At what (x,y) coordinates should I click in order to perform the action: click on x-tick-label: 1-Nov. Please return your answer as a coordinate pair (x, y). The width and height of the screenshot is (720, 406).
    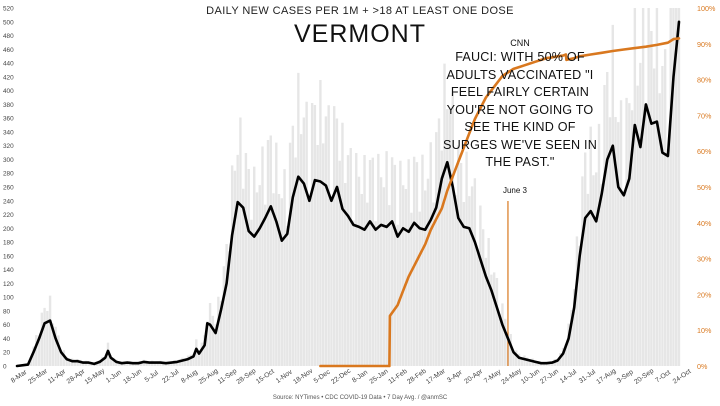
    Looking at the image, I should click on (284, 376).